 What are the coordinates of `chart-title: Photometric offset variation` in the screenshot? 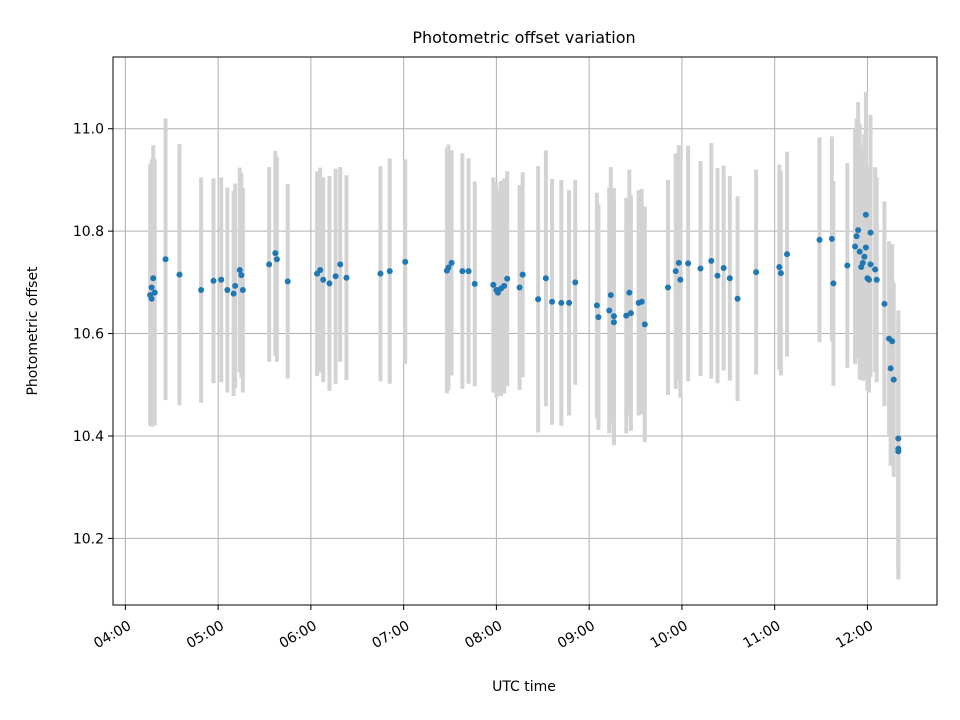 It's located at (523, 37).